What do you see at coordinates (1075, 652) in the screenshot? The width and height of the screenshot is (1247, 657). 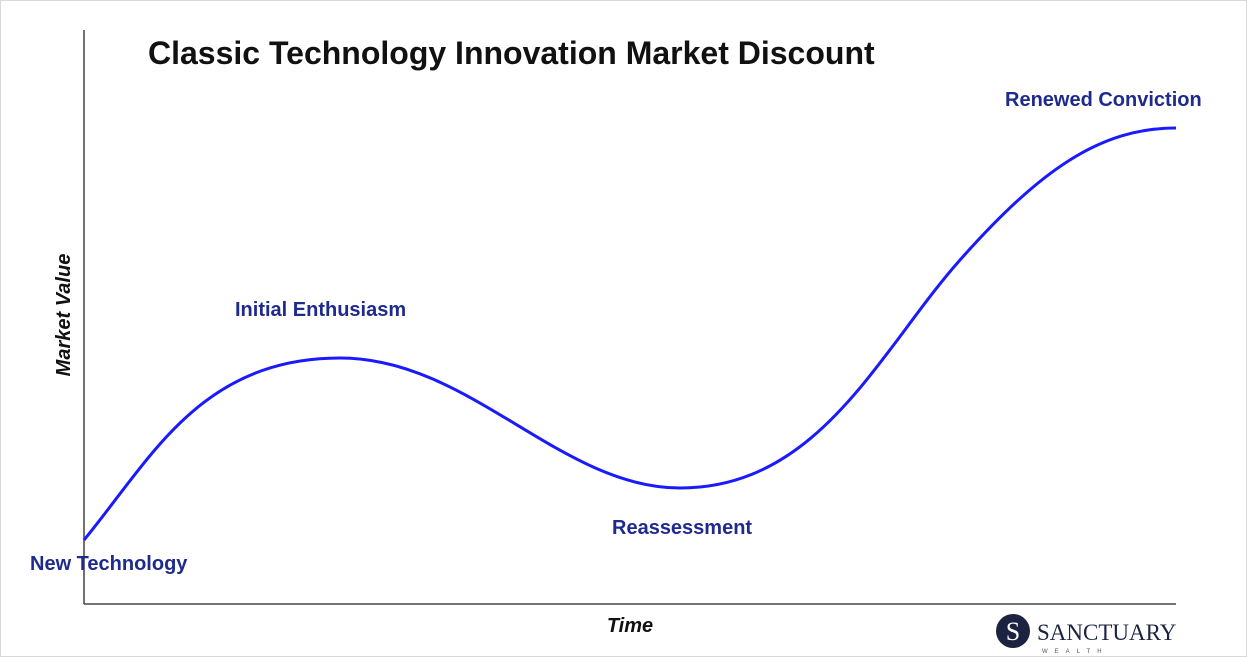 I see `logo-tagline: WEALTH` at bounding box center [1075, 652].